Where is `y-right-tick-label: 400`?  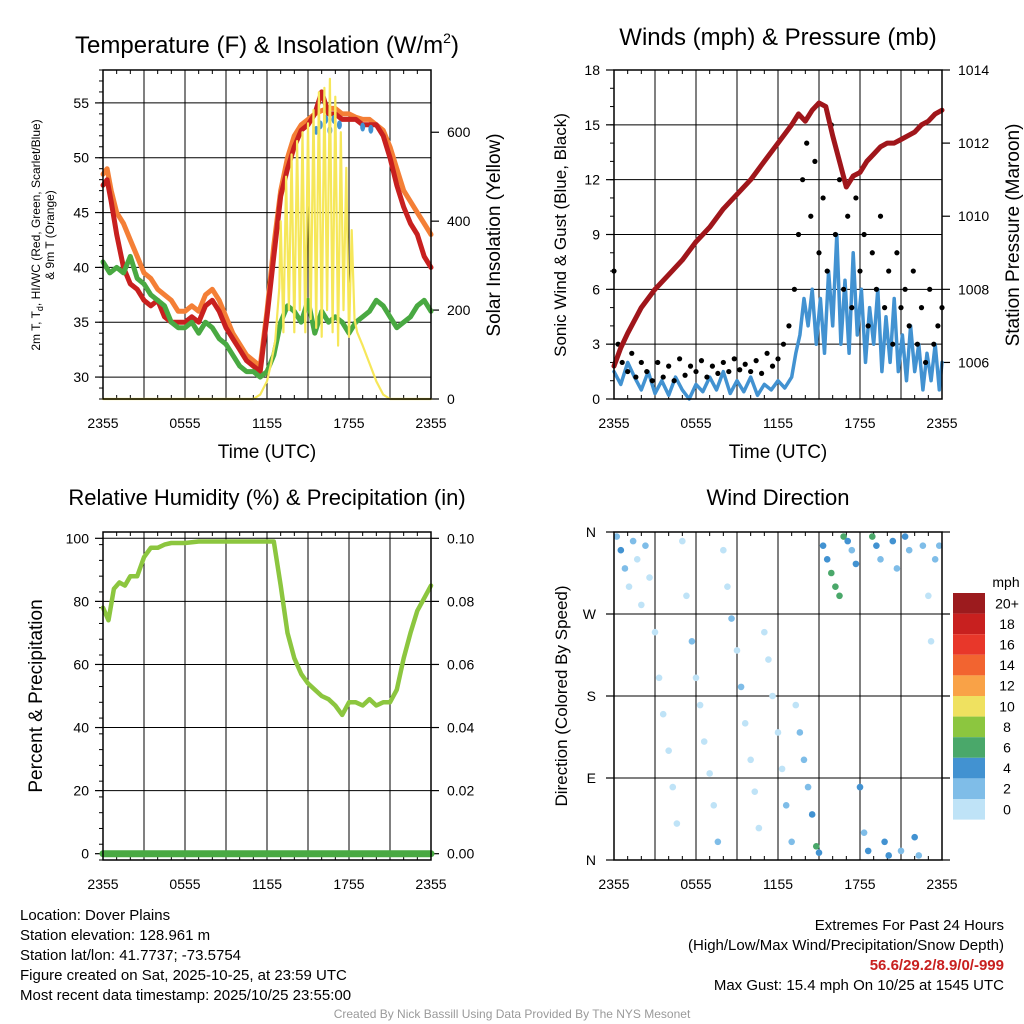 y-right-tick-label: 400 is located at coordinates (459, 221).